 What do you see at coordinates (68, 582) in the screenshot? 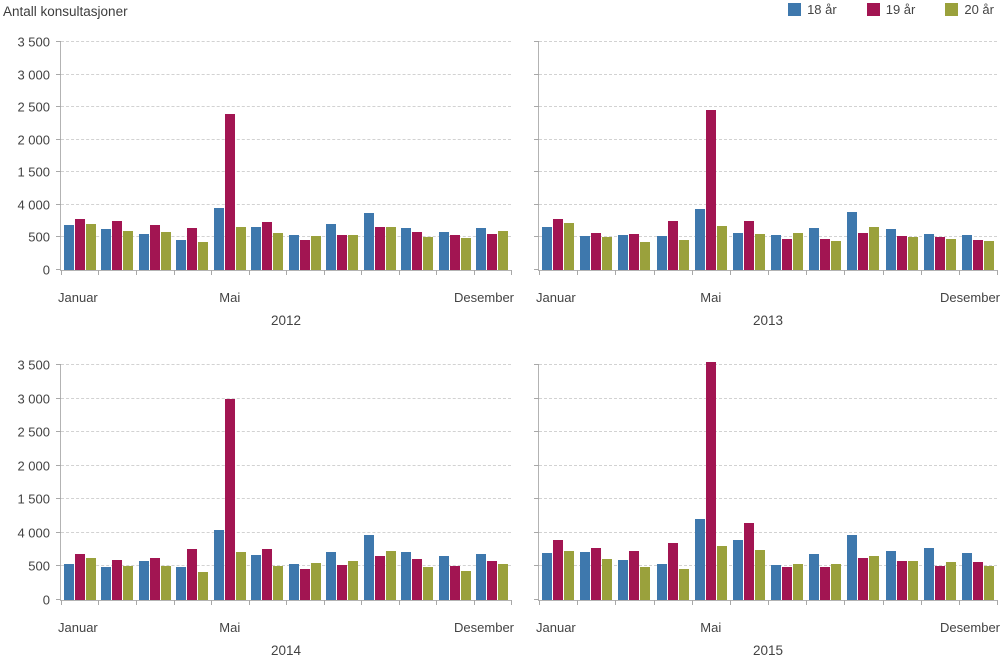
I see `bar-2014-januar-18-år` at bounding box center [68, 582].